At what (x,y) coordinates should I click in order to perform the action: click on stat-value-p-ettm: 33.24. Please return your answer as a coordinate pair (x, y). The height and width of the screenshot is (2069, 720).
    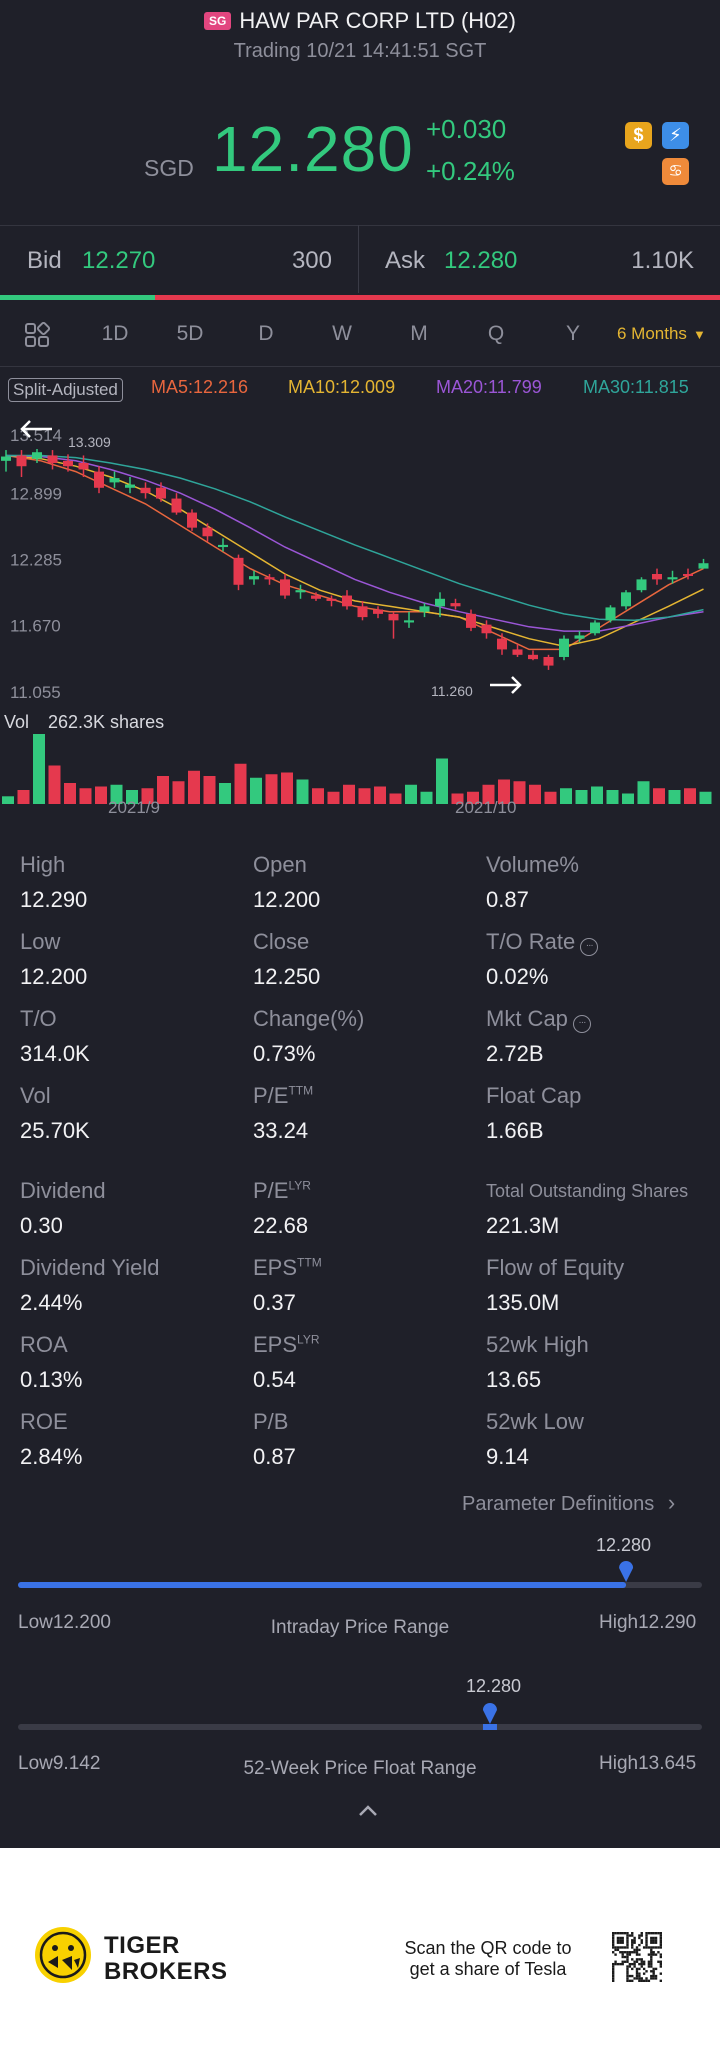
    Looking at the image, I should click on (281, 1130).